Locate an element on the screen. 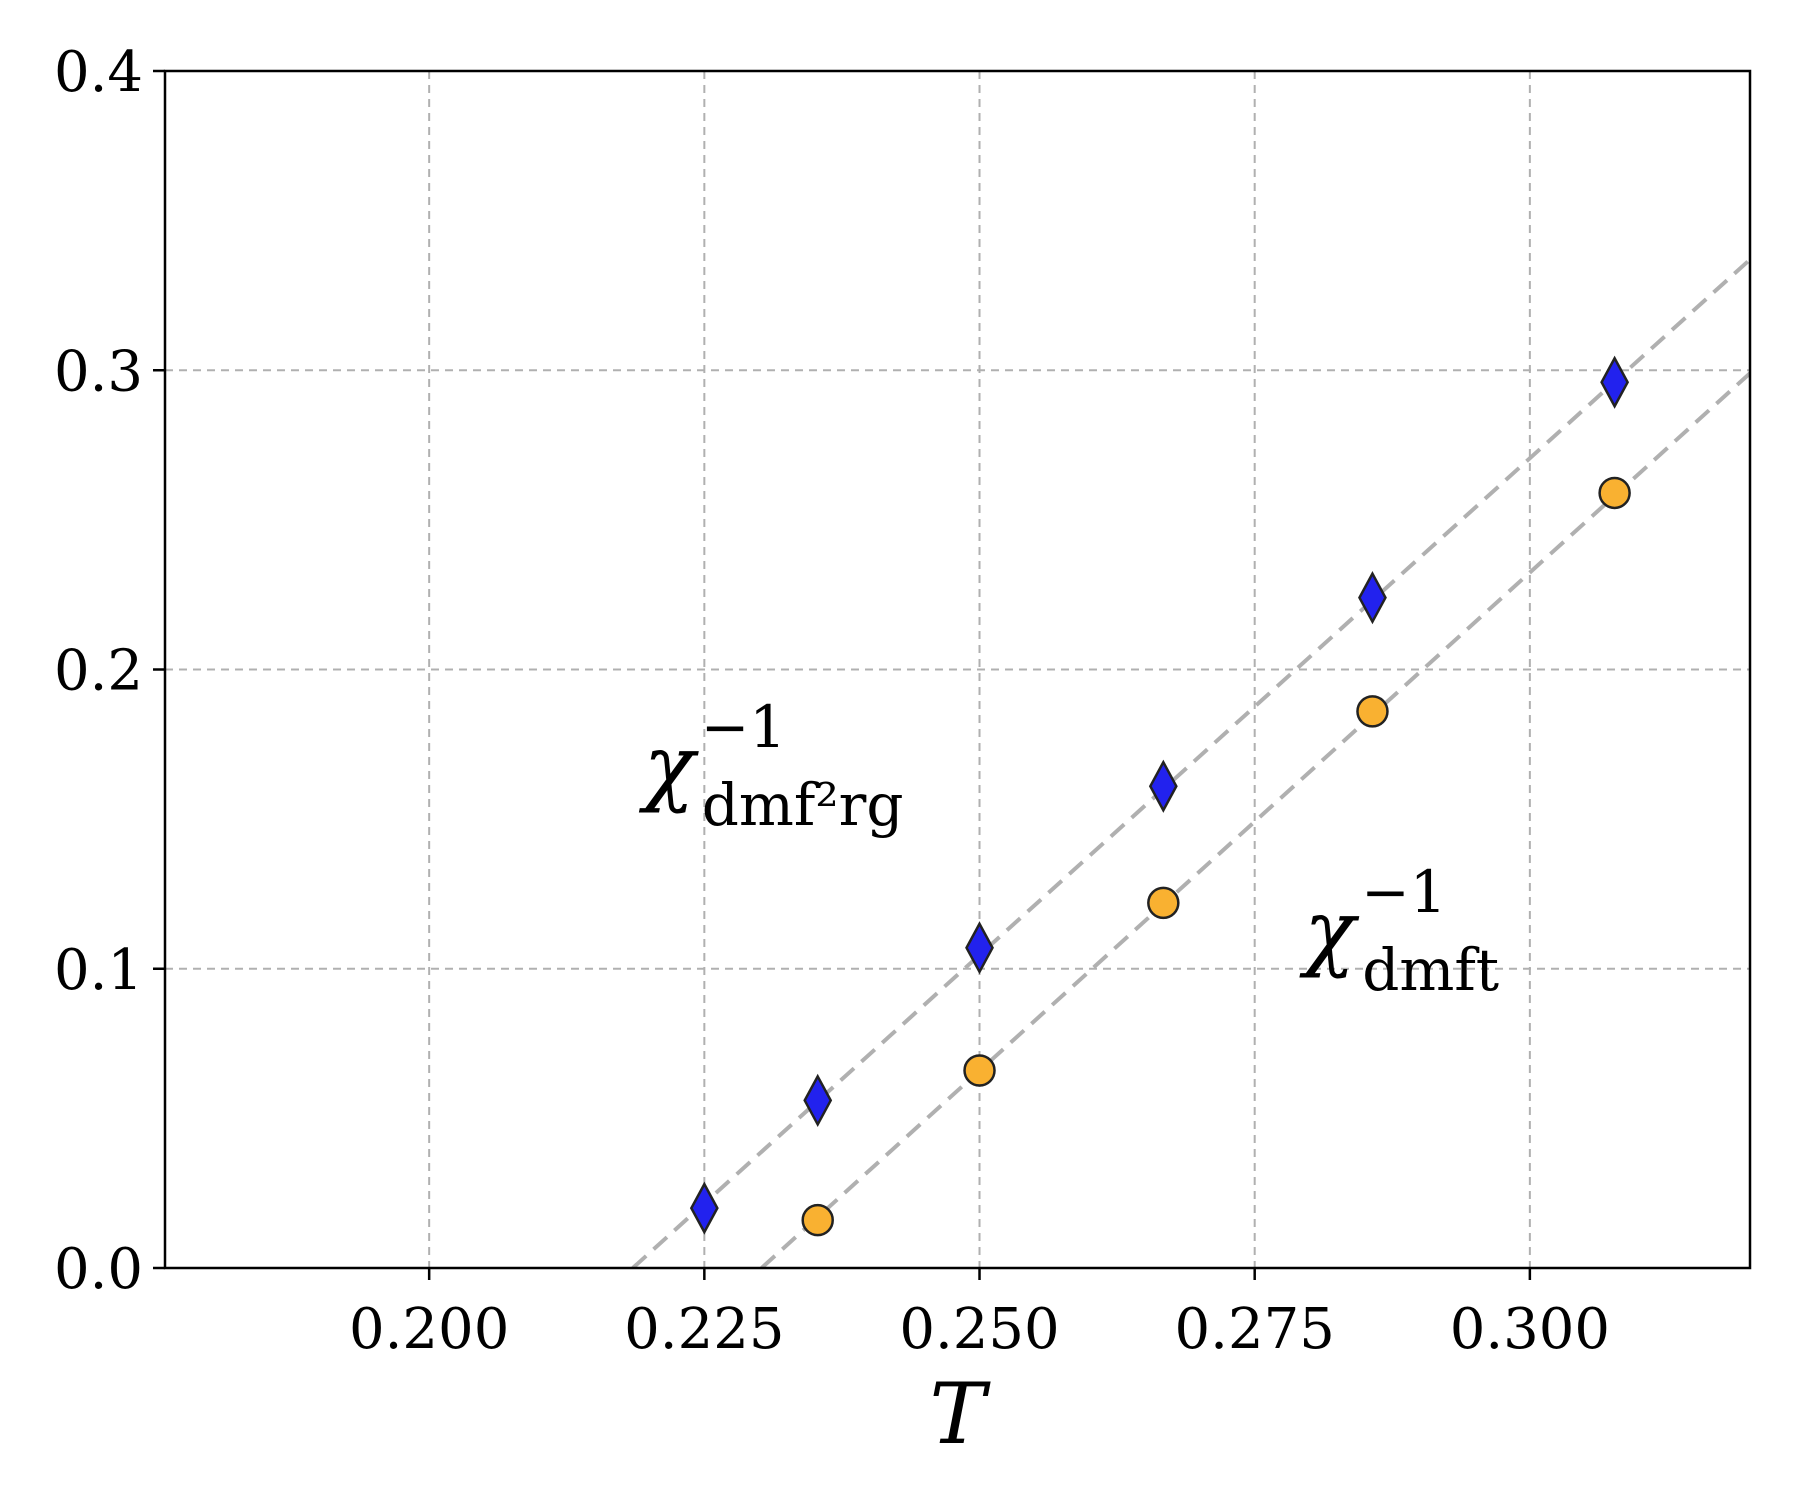 The width and height of the screenshot is (1800, 1500). annotation-0: χ −1 dmf²rg is located at coordinates (771, 766).